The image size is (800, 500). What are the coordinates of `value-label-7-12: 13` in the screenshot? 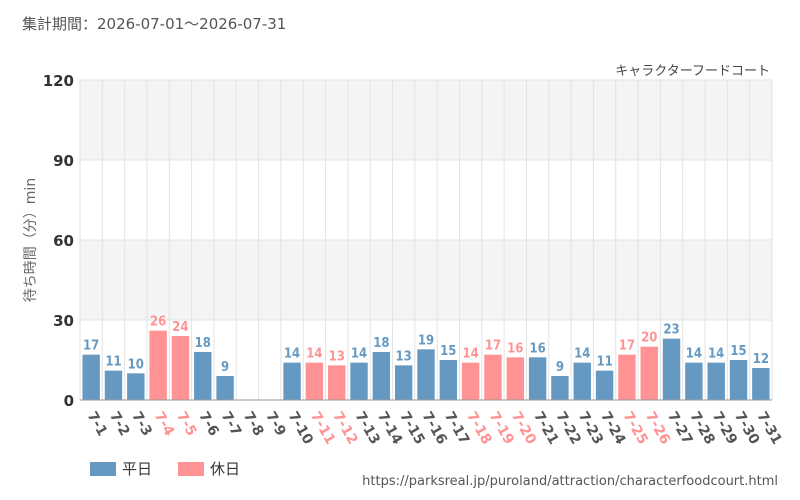 It's located at (337, 356).